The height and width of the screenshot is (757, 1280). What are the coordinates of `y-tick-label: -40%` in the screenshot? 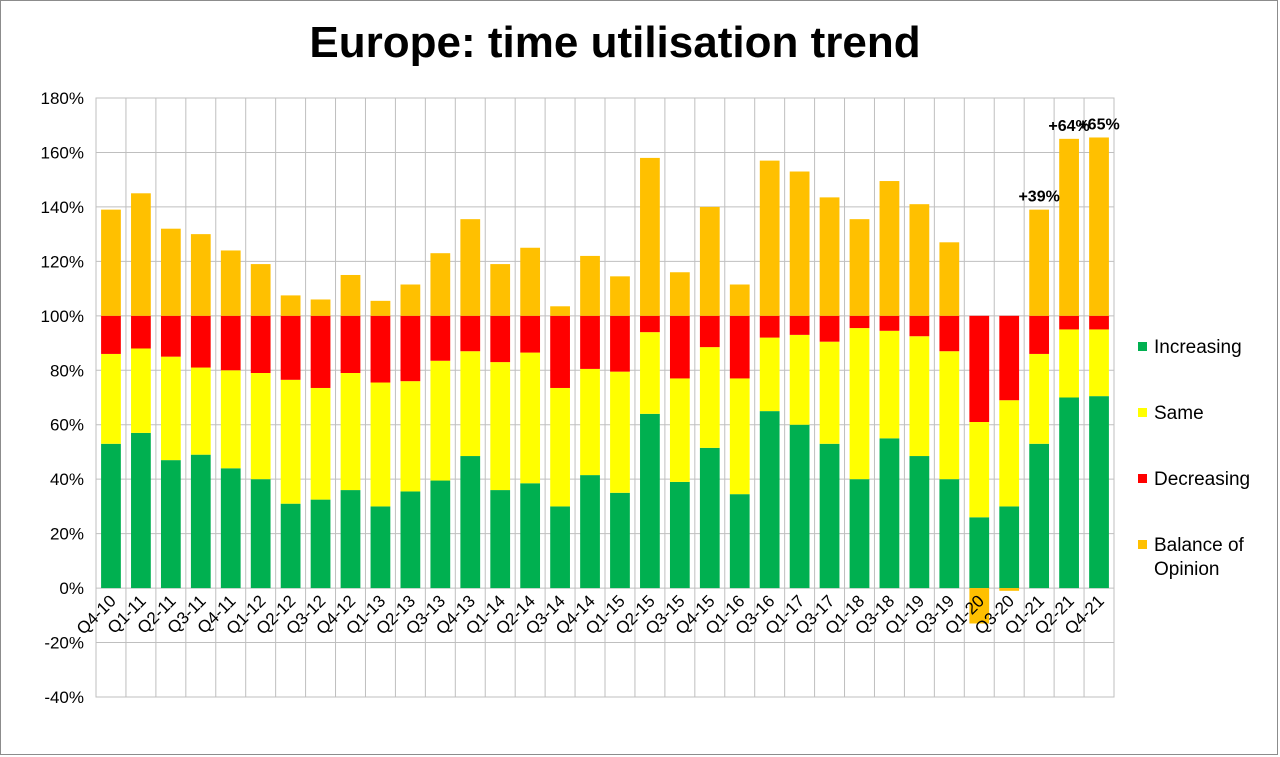 It's located at (64, 697).